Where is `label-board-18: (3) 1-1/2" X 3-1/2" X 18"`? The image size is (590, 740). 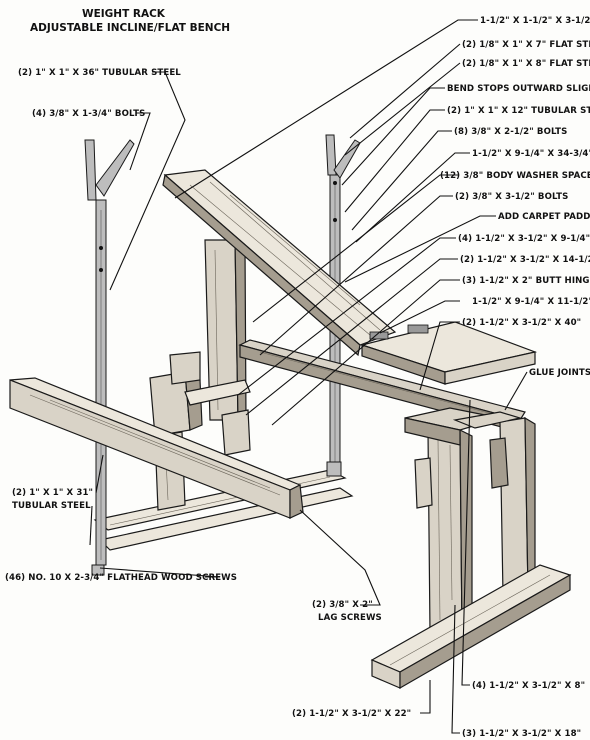 label-board-18: (3) 1-1/2" X 3-1/2" X 18" is located at coordinates (521, 734).